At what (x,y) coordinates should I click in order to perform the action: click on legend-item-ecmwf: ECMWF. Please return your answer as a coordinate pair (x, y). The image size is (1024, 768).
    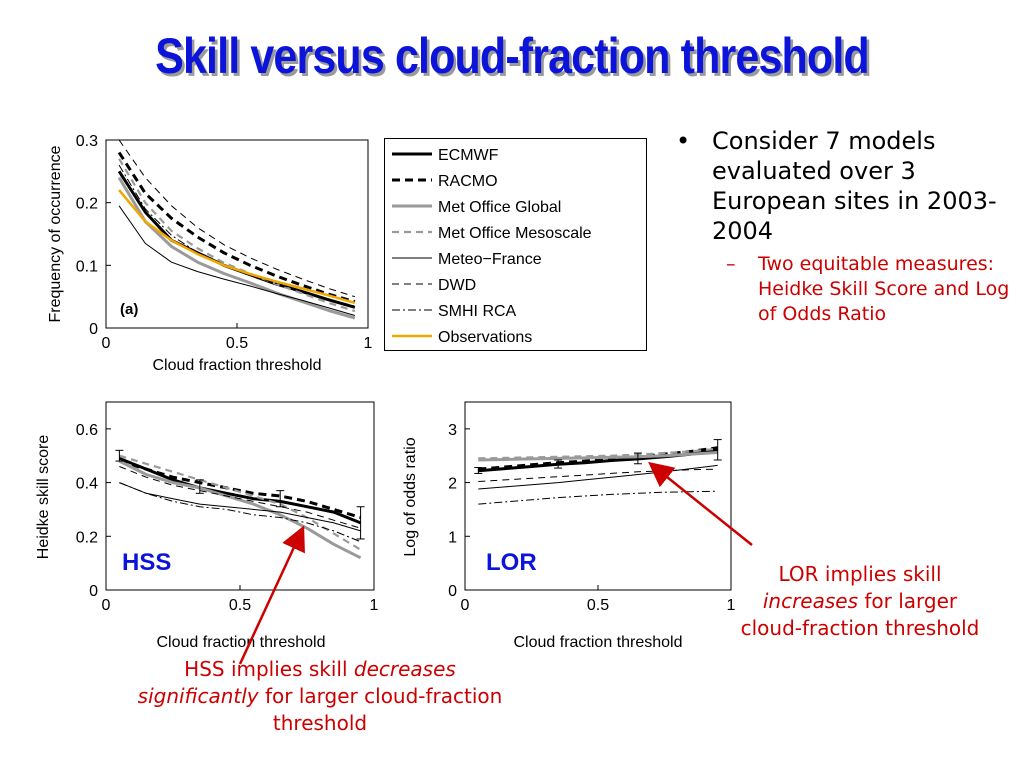
    Looking at the image, I should click on (445, 155).